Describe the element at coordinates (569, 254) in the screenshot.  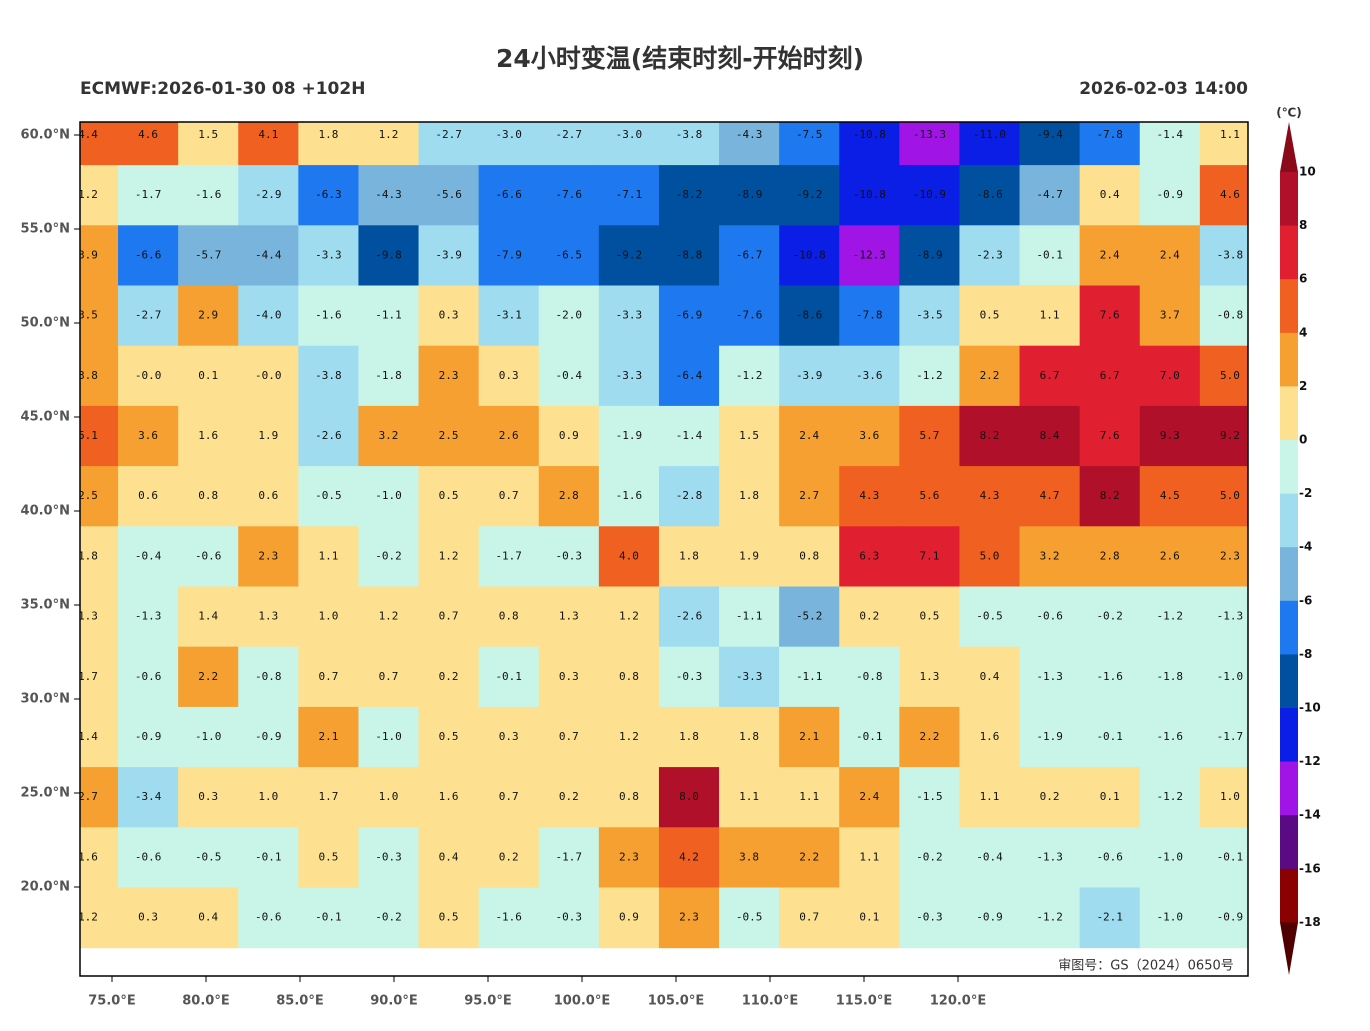
I see `grid-value: -6.5` at that location.